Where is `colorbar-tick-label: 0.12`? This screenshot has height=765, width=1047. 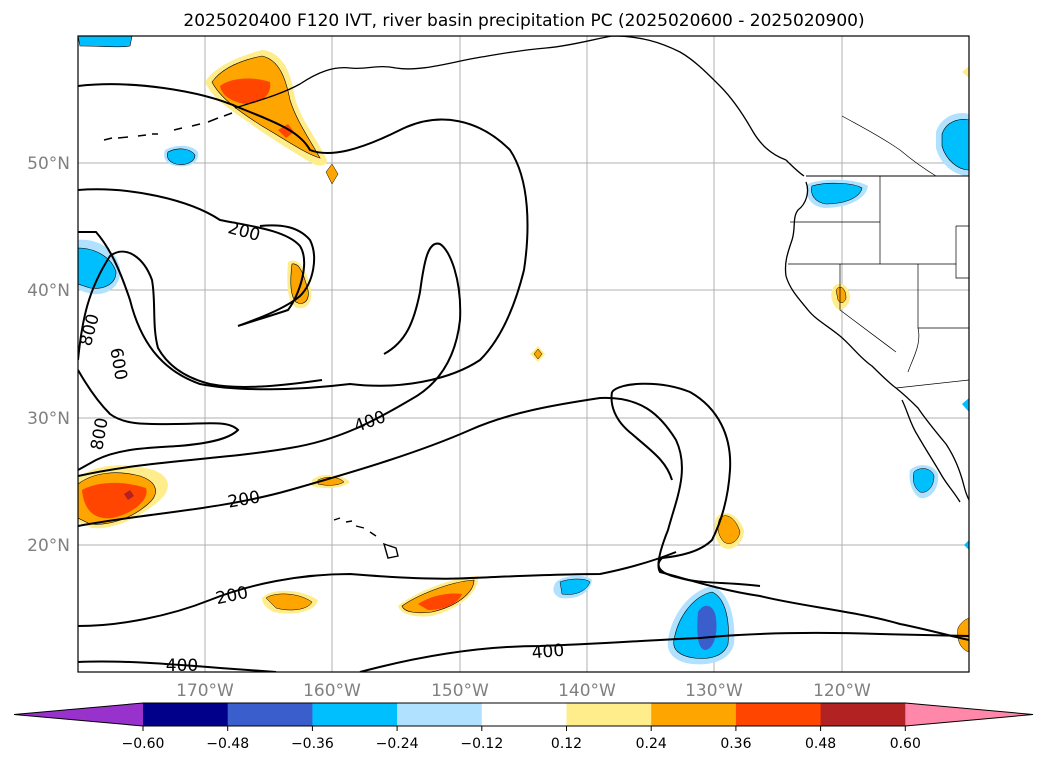 colorbar-tick-label: 0.12 is located at coordinates (566, 744).